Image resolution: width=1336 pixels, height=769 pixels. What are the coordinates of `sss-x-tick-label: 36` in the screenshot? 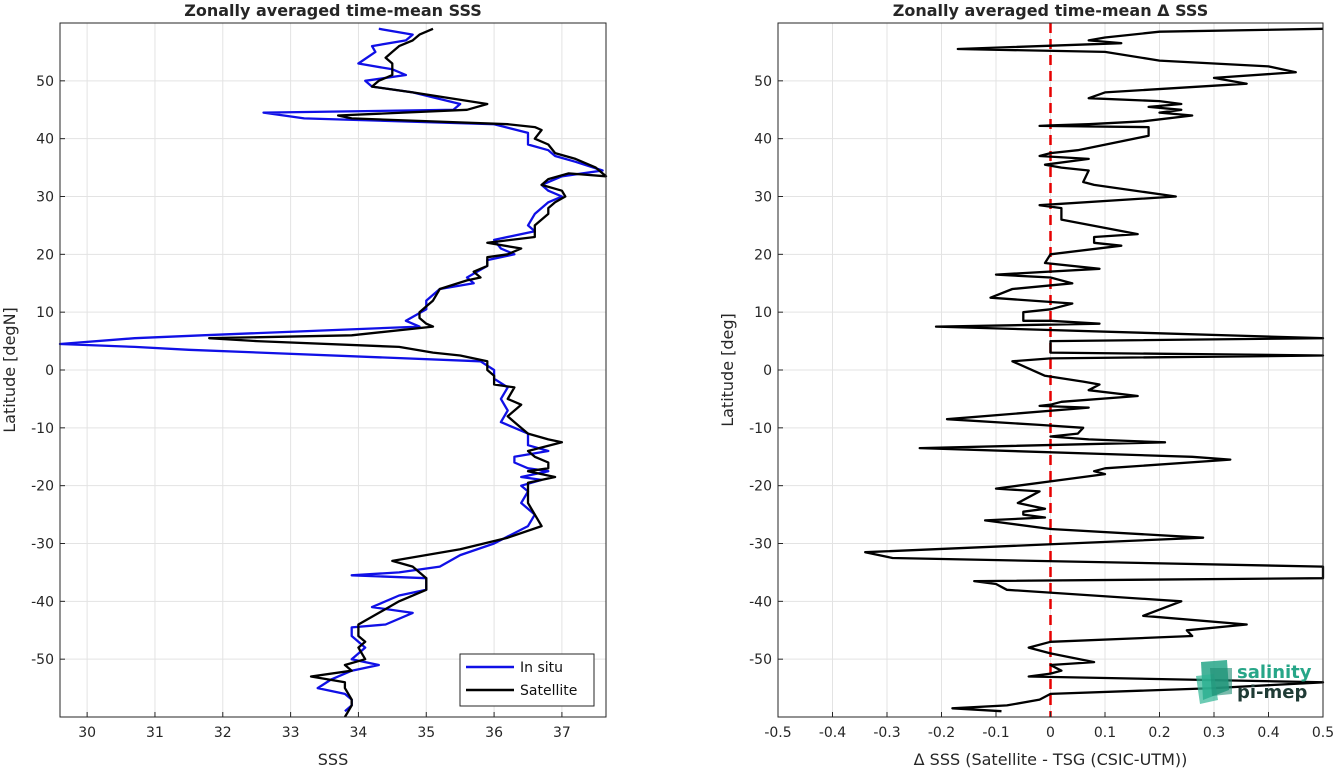 It's located at (494, 733).